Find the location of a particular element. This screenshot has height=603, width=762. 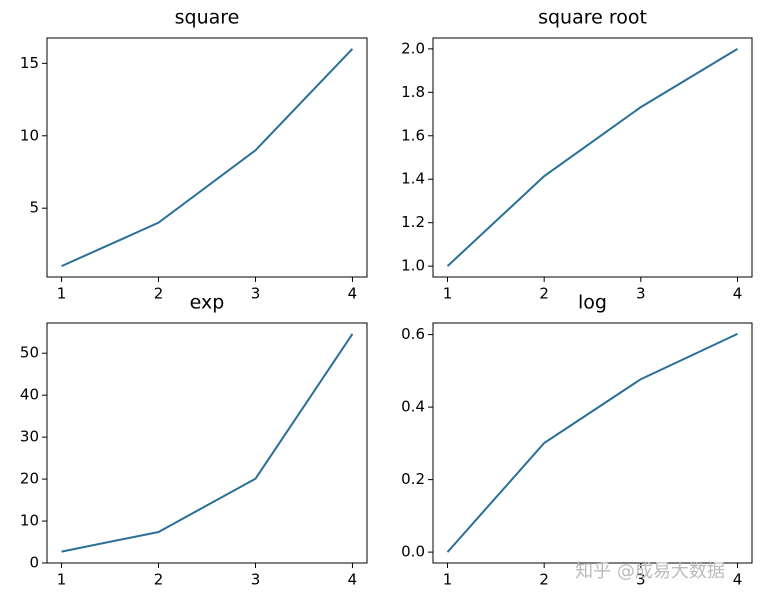

y-tick-label: 5 is located at coordinates (34, 208).